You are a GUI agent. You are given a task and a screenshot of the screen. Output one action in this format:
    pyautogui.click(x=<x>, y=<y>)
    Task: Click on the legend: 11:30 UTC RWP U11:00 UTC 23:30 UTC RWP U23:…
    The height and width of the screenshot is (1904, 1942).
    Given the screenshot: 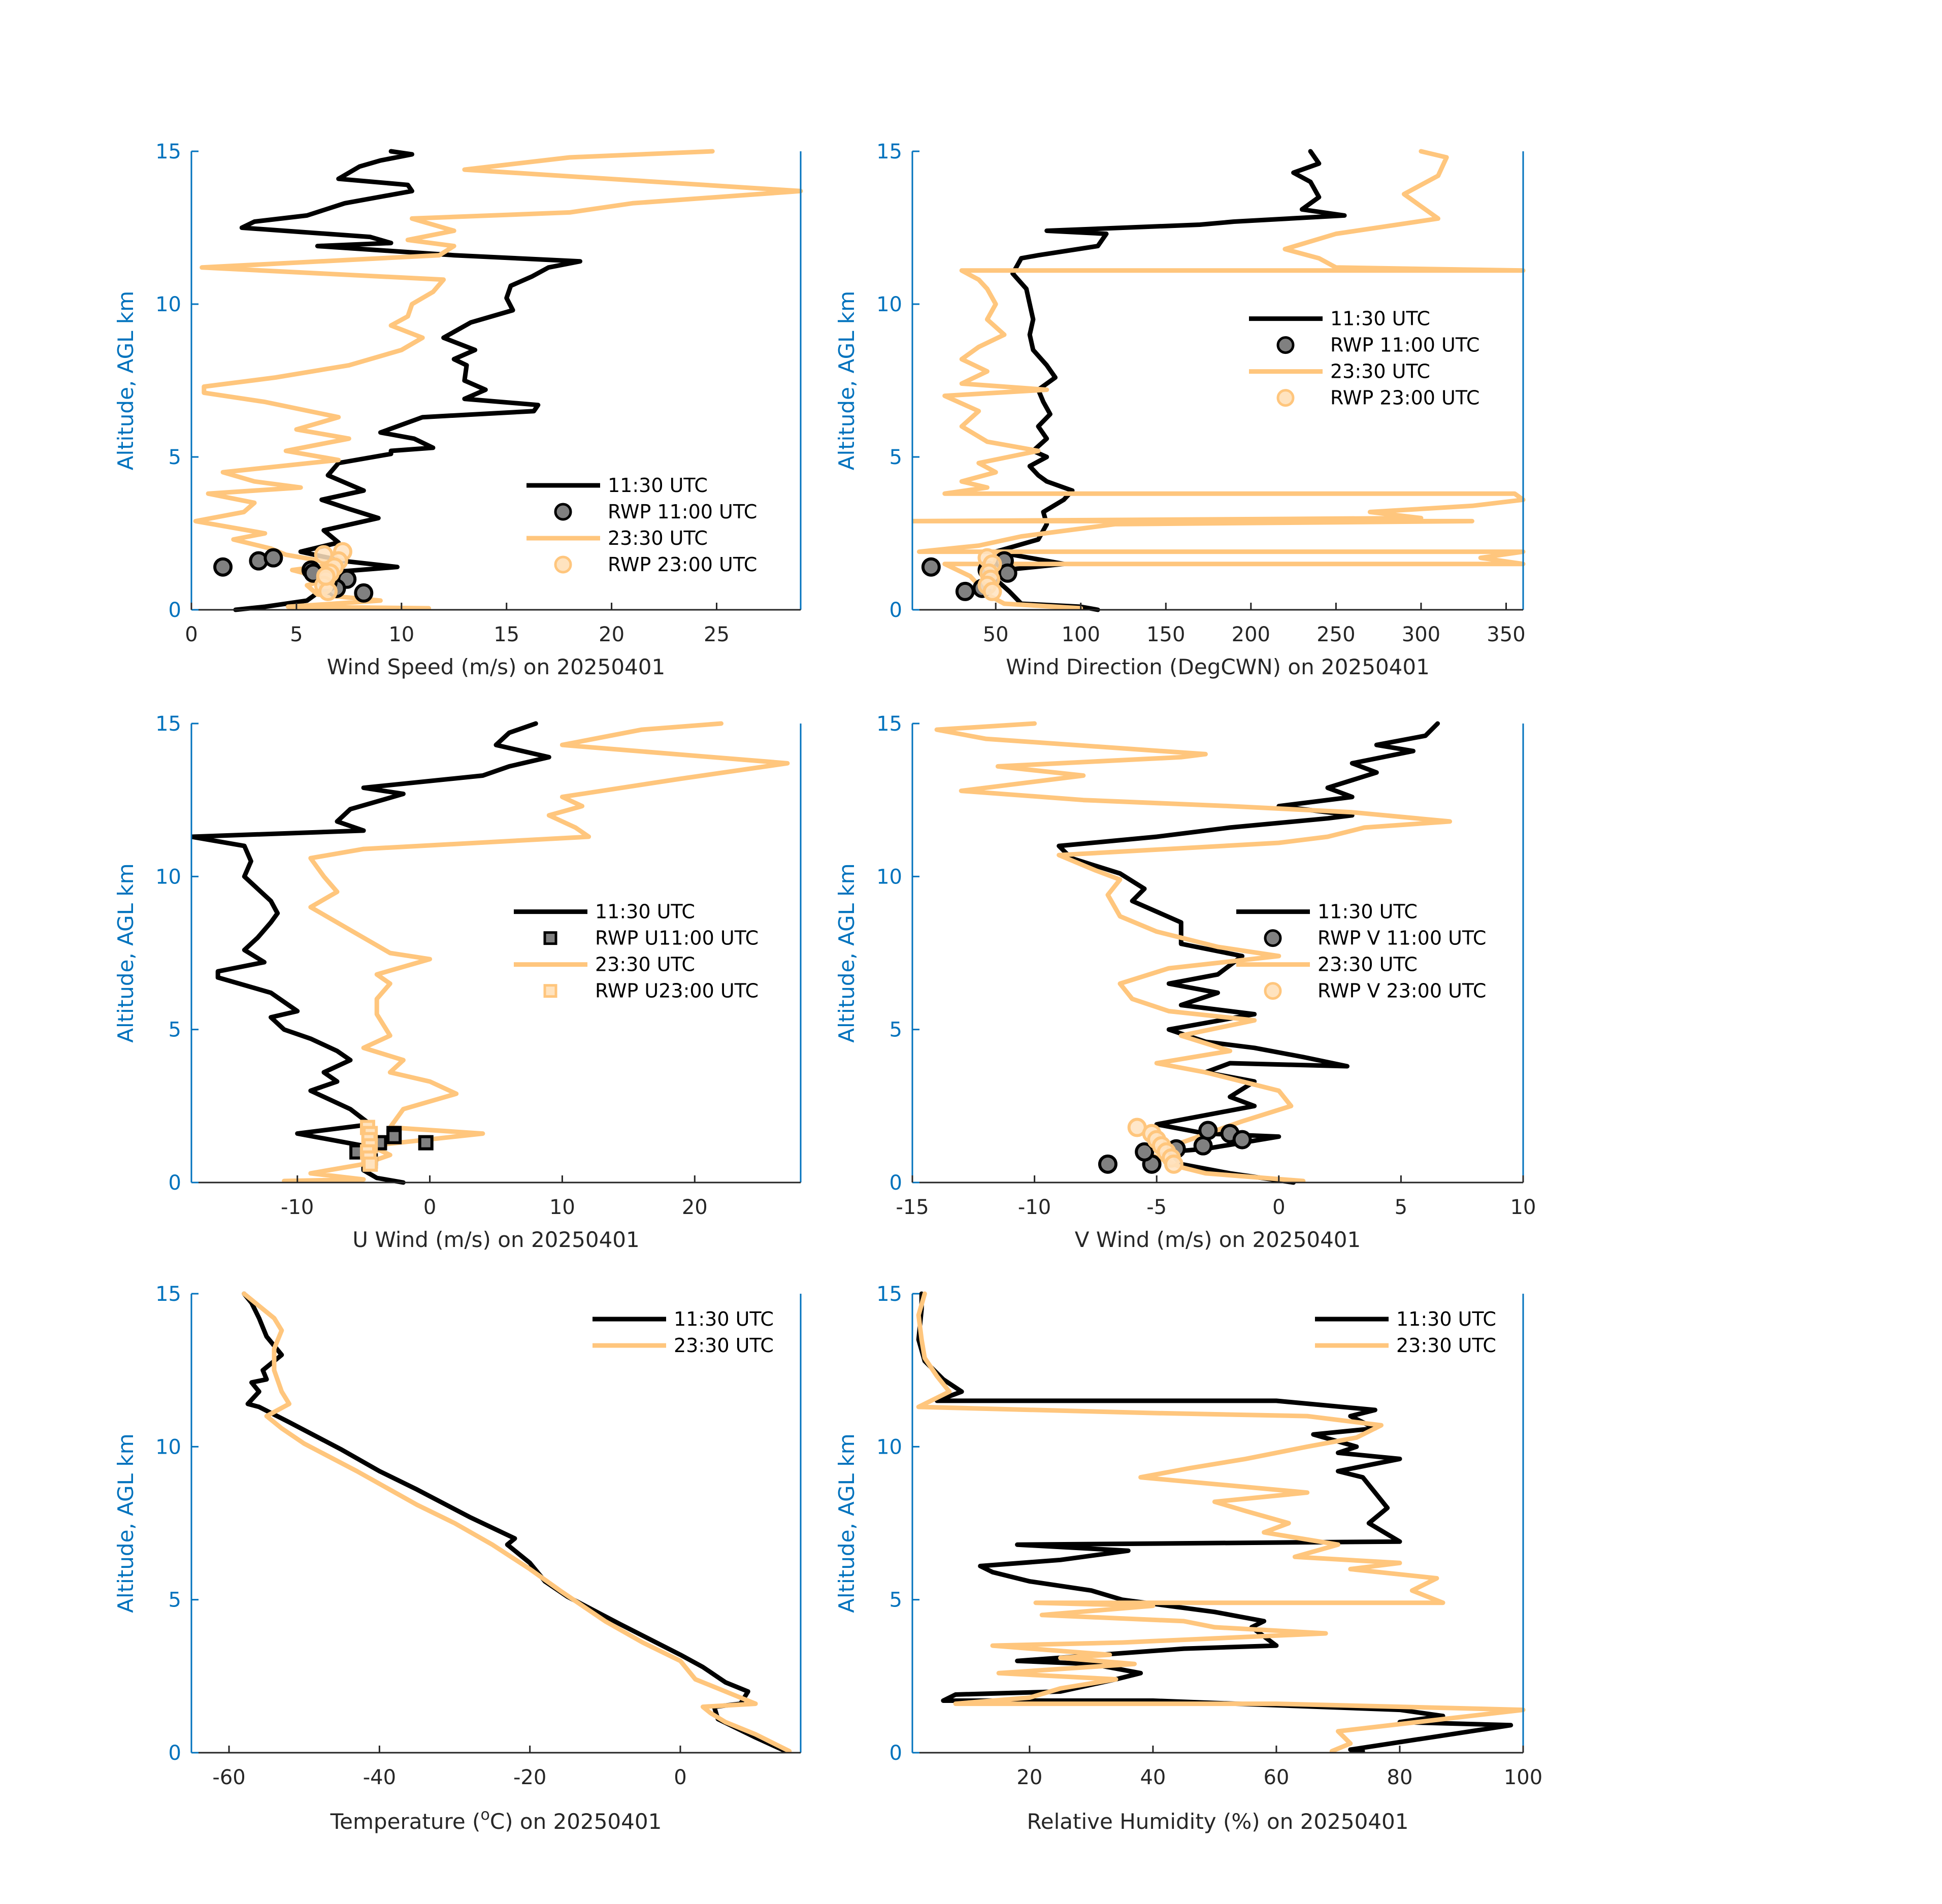 What is the action you would take?
    pyautogui.click(x=636, y=952)
    